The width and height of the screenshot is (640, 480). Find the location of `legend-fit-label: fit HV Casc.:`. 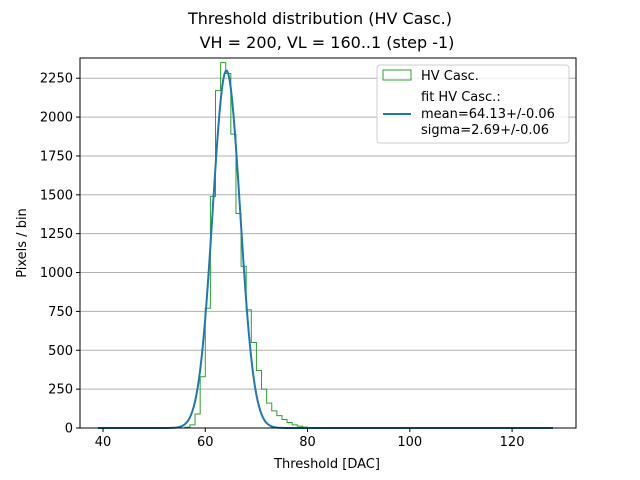

legend-fit-label: fit HV Casc.: is located at coordinates (461, 97).